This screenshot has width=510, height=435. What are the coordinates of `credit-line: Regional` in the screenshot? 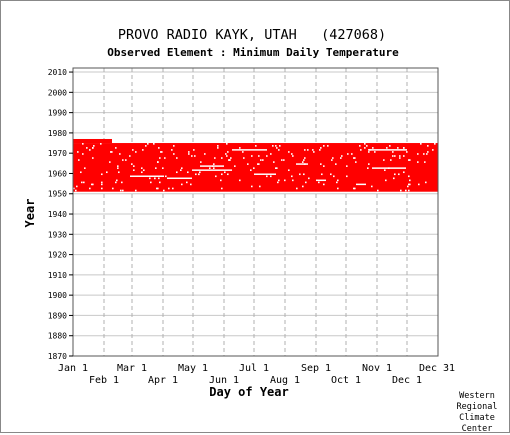 It's located at (477, 407).